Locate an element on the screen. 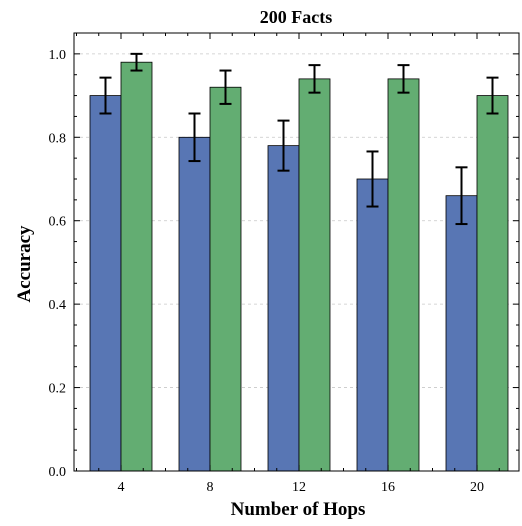 The height and width of the screenshot is (526, 522). y-tick-label: 0.8 is located at coordinates (58, 138).